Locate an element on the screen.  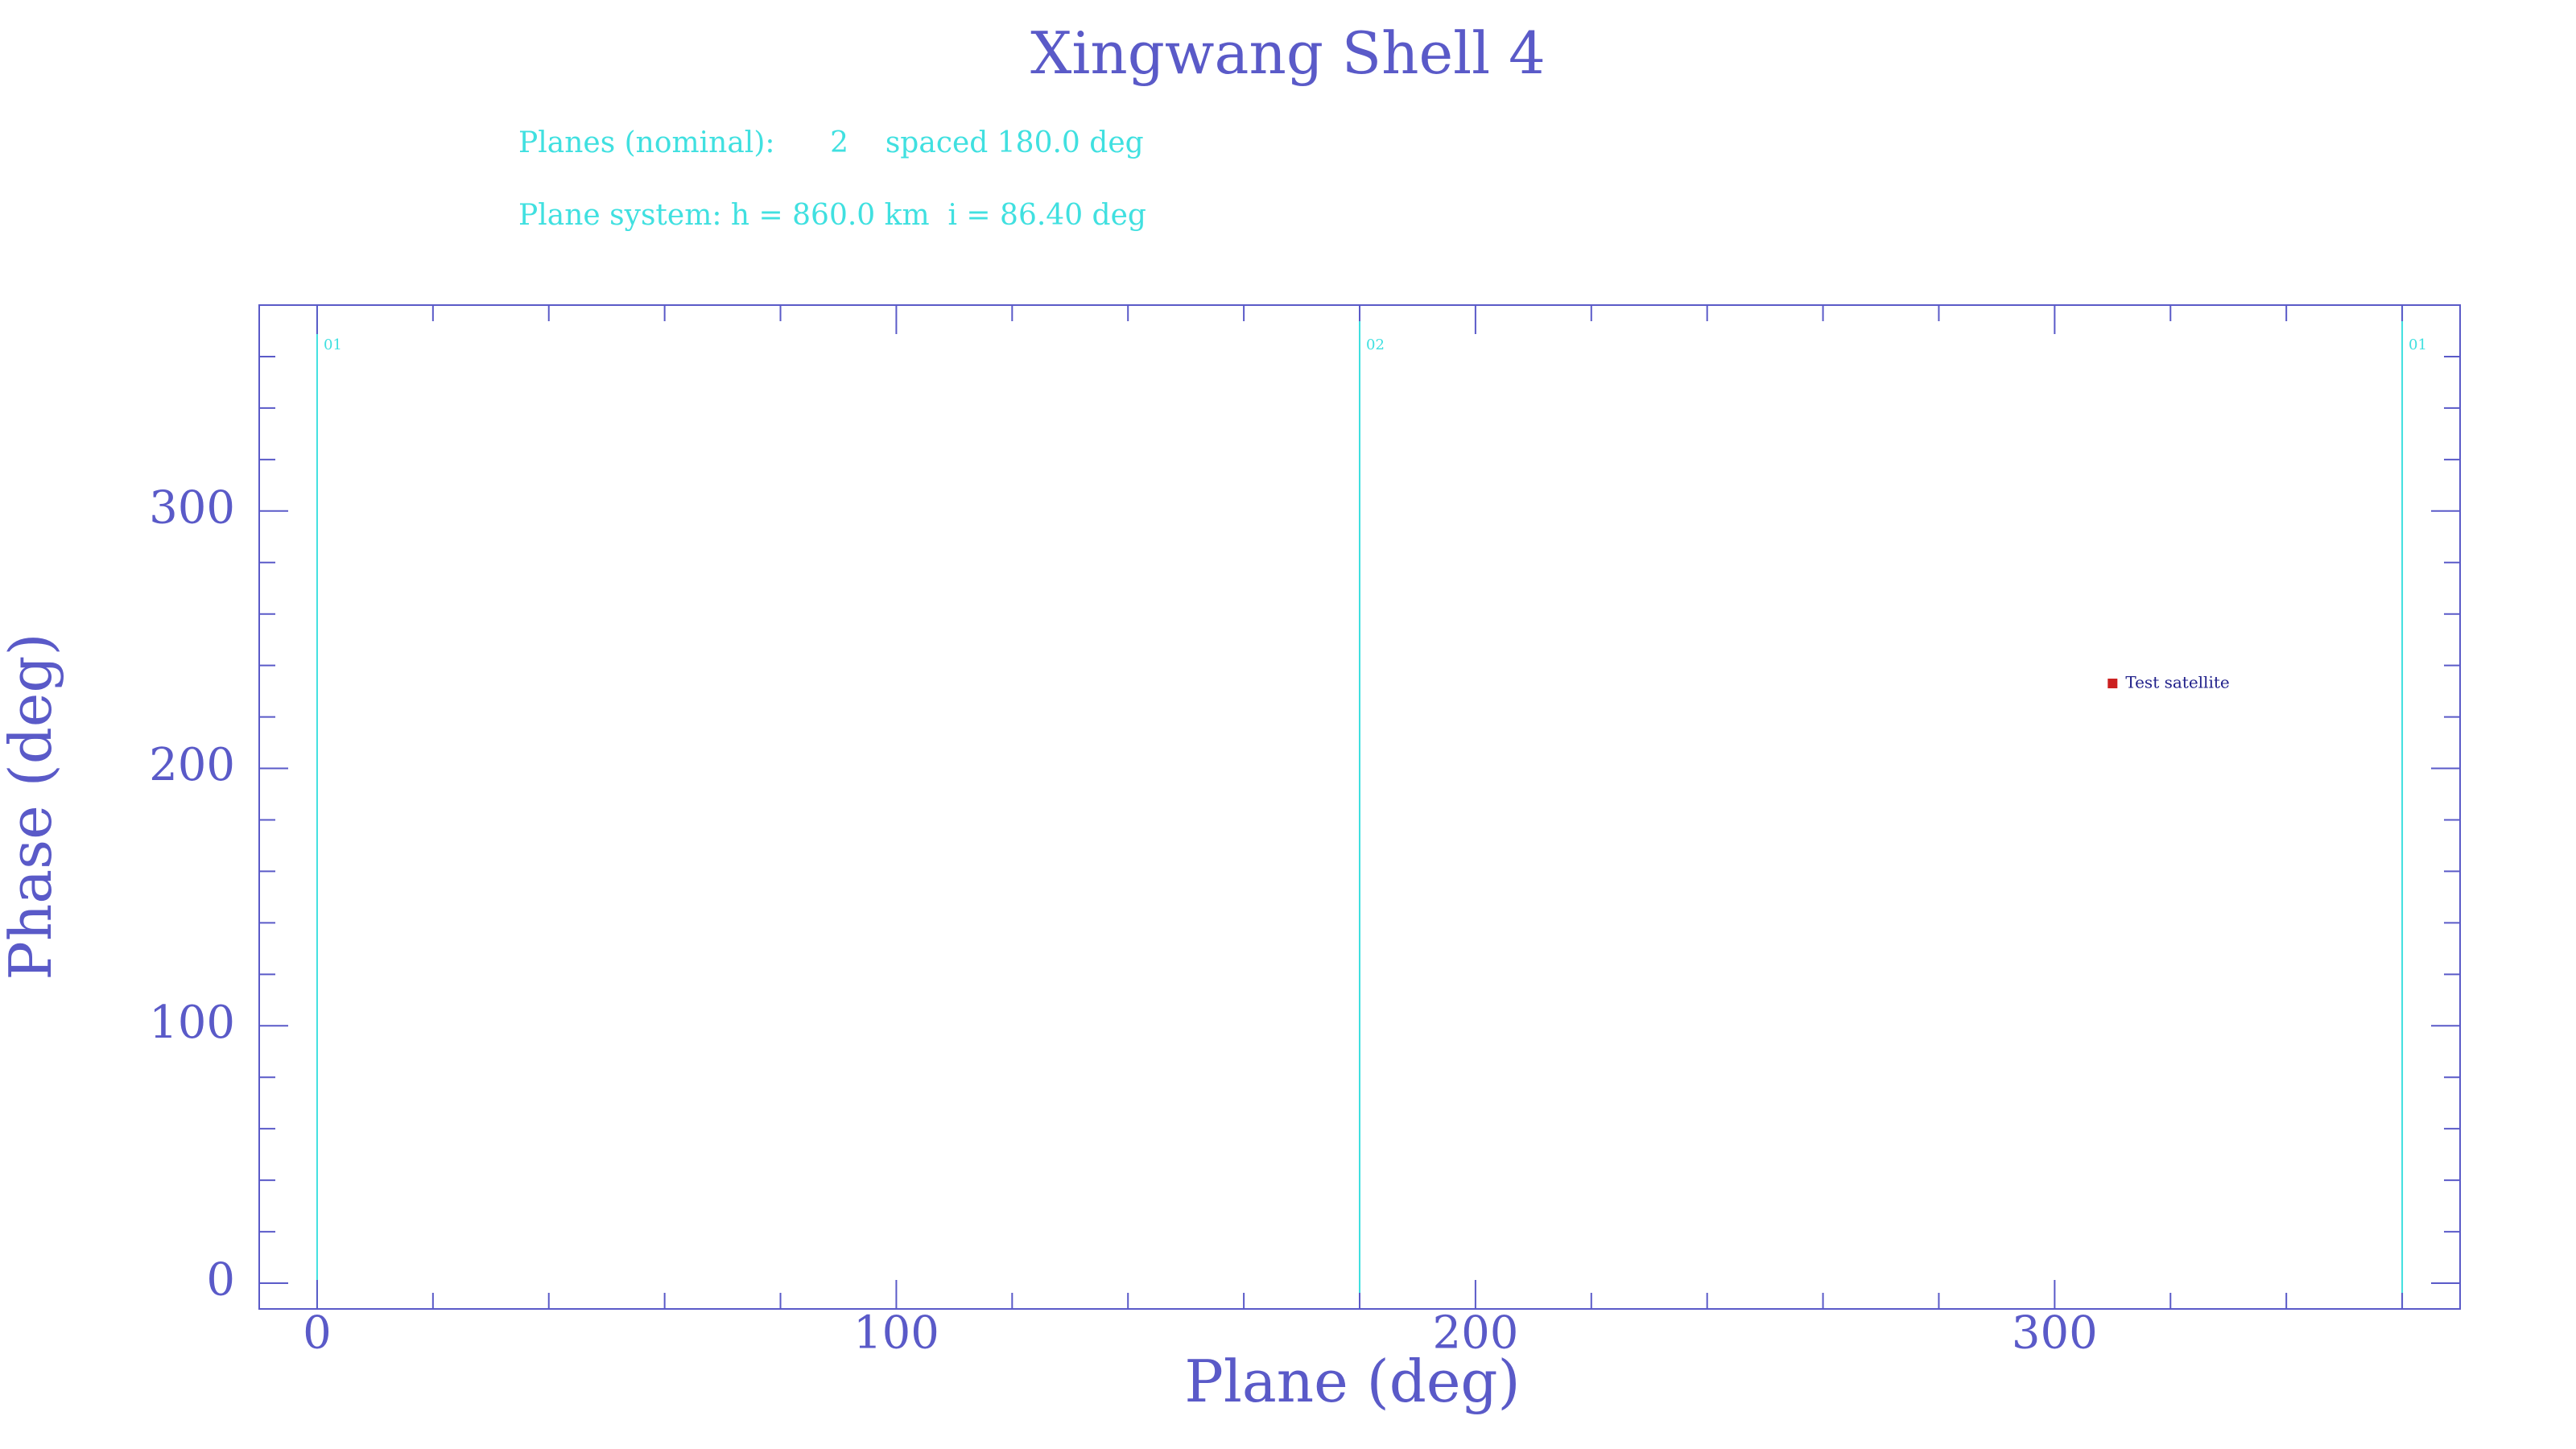
x-tick-label: 0 is located at coordinates (317, 1333).